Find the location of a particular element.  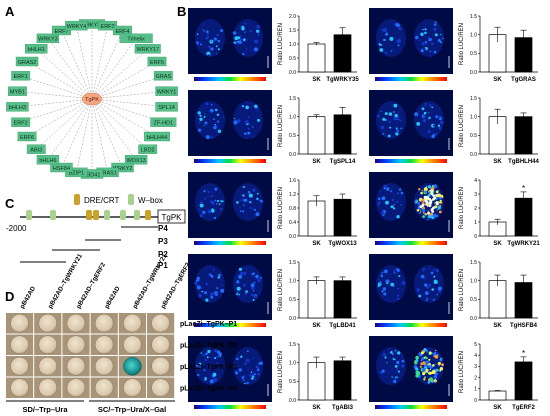

bar-treatment is located at coordinates (523, 300).